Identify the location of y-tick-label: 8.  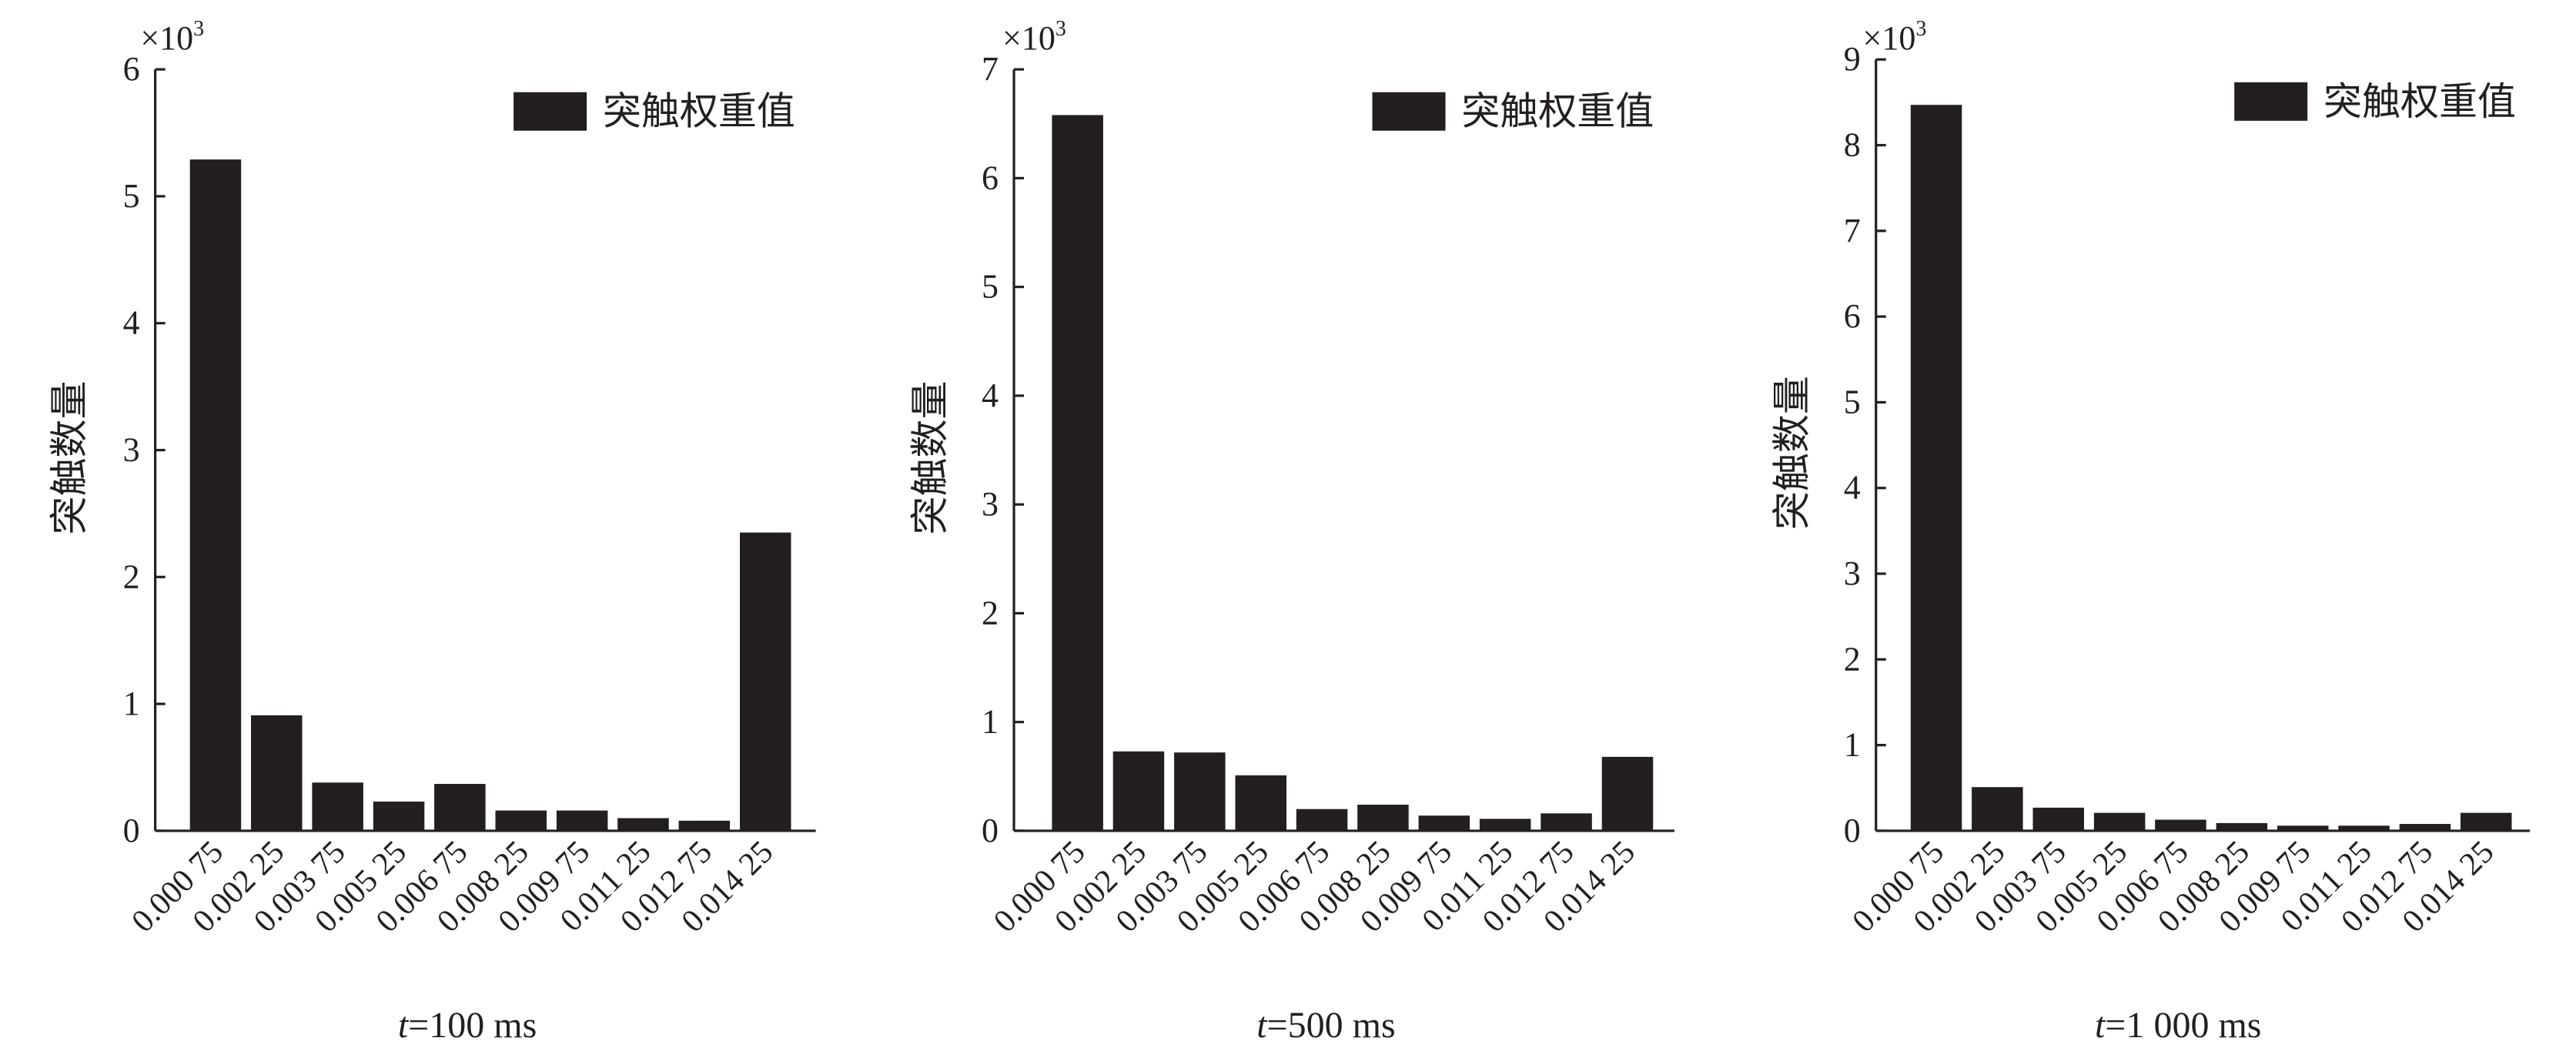
(1853, 145).